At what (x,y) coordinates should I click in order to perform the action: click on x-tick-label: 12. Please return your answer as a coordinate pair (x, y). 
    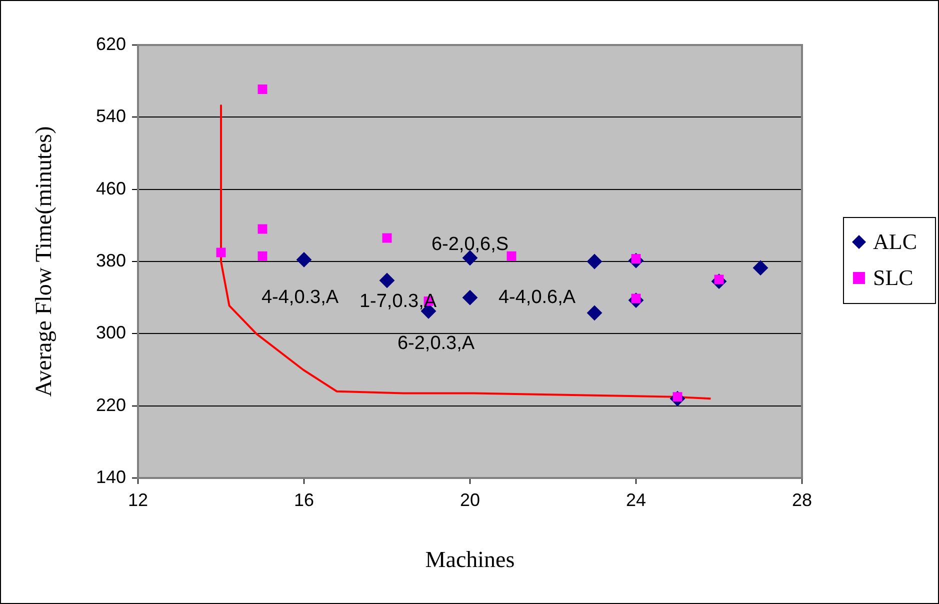
    Looking at the image, I should click on (138, 500).